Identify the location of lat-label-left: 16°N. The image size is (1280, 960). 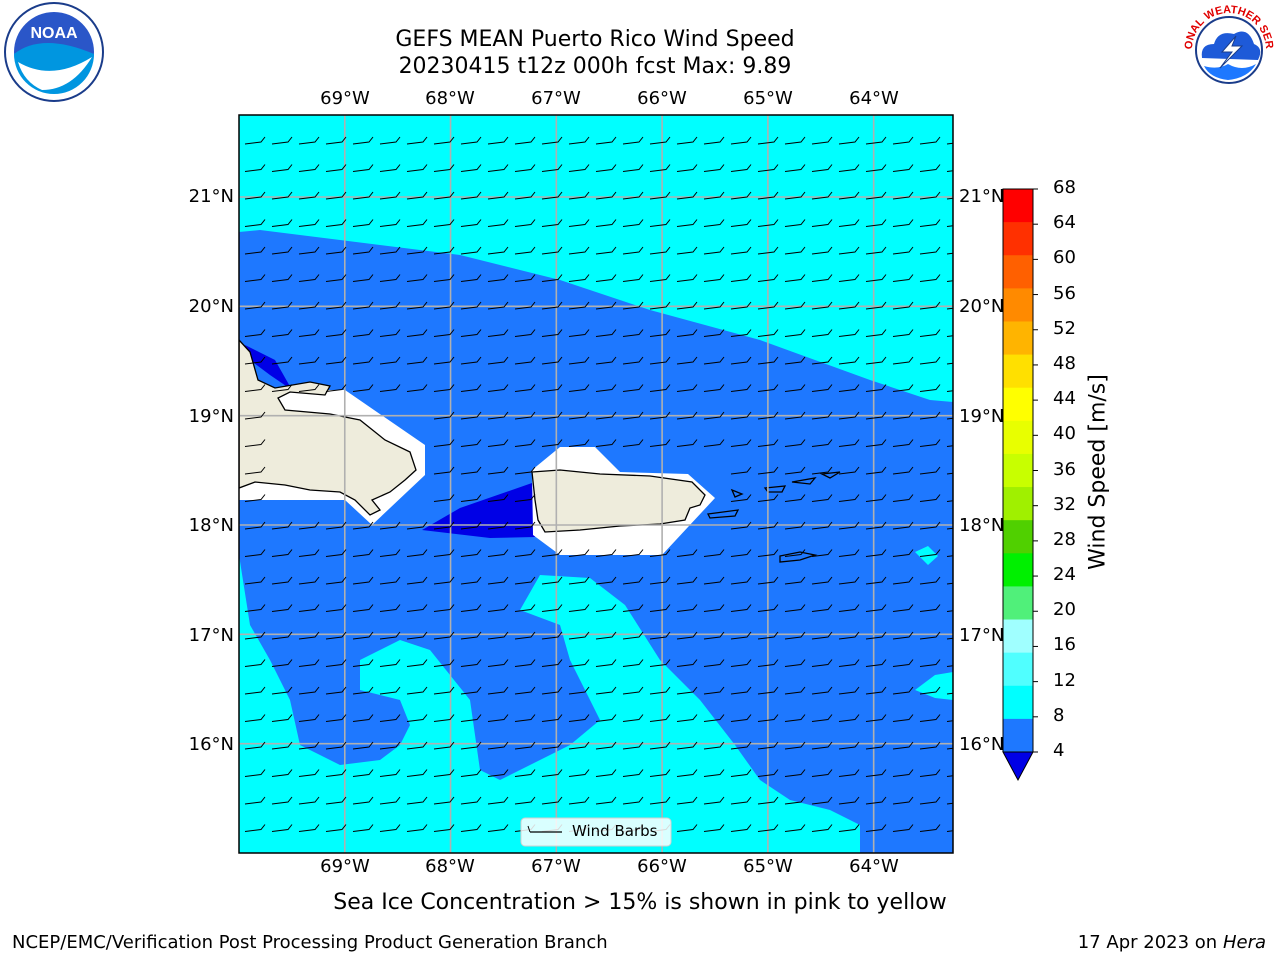
(211, 744).